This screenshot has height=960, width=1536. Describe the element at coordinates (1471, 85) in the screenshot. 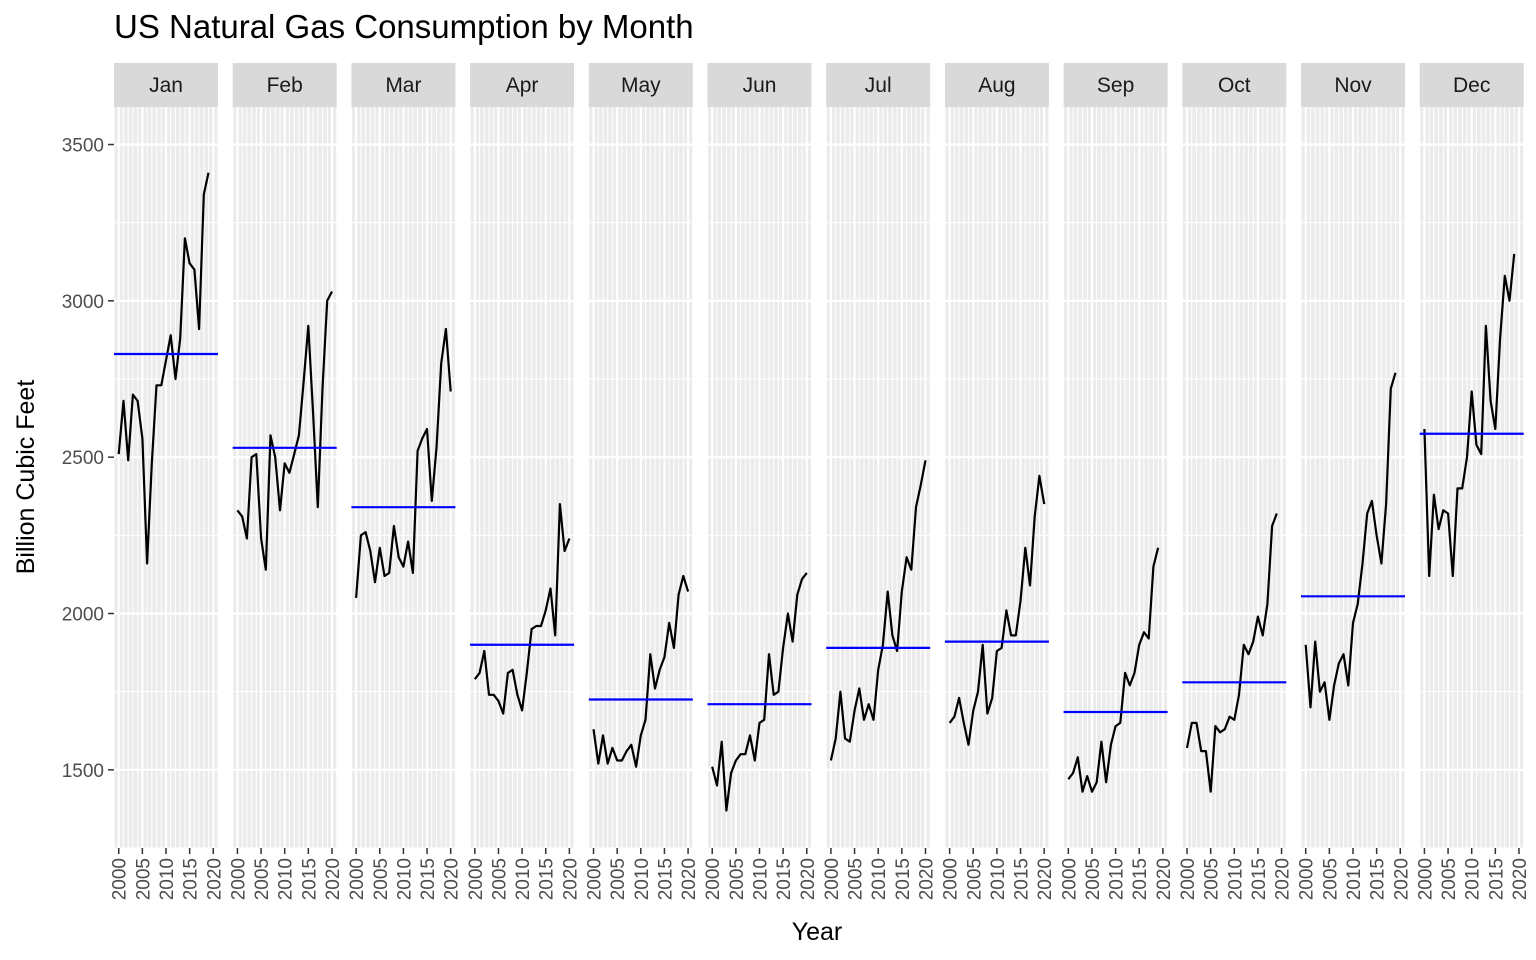

I see `facet-strip-label: Dec` at that location.